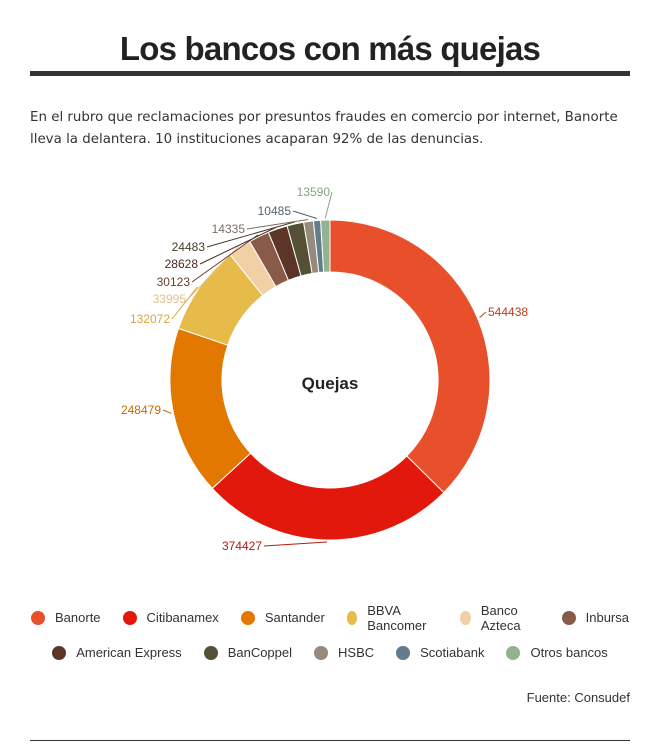 Image resolution: width=660 pixels, height=749 pixels. Describe the element at coordinates (569, 652) in the screenshot. I see `legend-label: Otros bancos` at that location.